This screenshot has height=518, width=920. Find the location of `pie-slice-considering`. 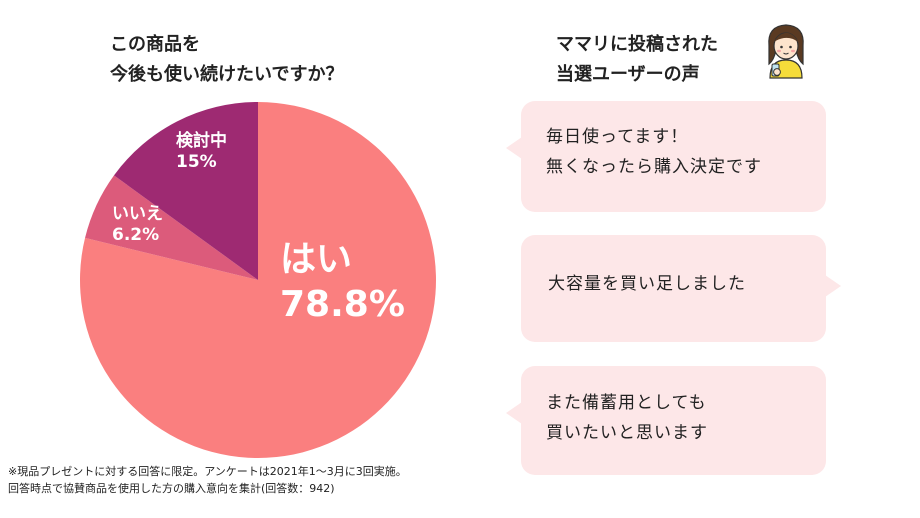

pie-slice-considering is located at coordinates (186, 191).